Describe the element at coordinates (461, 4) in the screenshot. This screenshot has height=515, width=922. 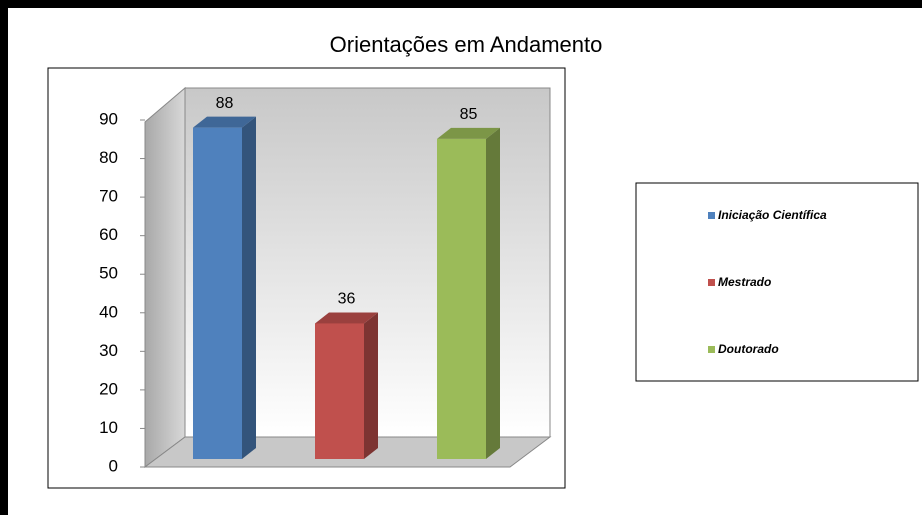
I see `frame-top` at that location.